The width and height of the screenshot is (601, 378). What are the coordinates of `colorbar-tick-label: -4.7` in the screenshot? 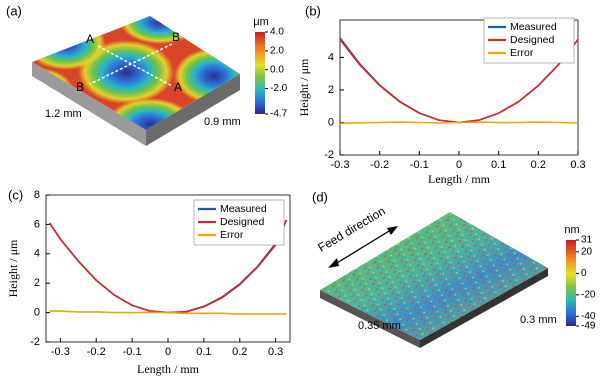 It's located at (279, 114).